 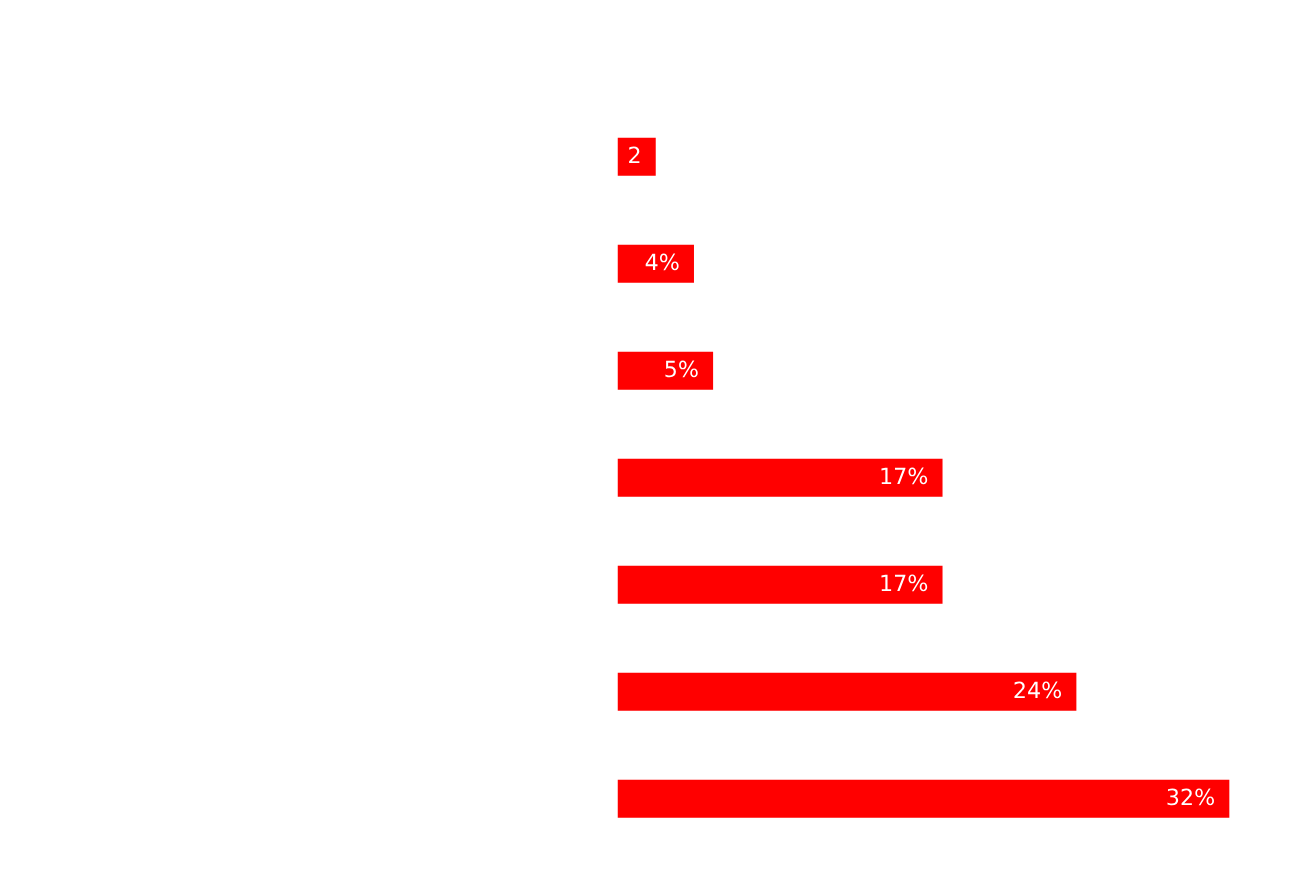 I want to click on data-label: 2, so click(x=634, y=154).